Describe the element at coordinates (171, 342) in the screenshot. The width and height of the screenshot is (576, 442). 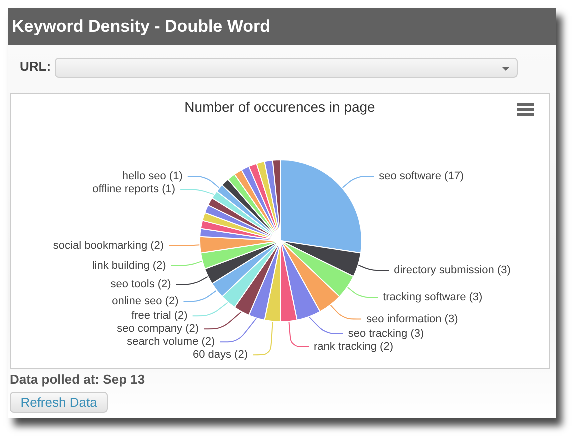
I see `slice-label: search volume (2)` at that location.